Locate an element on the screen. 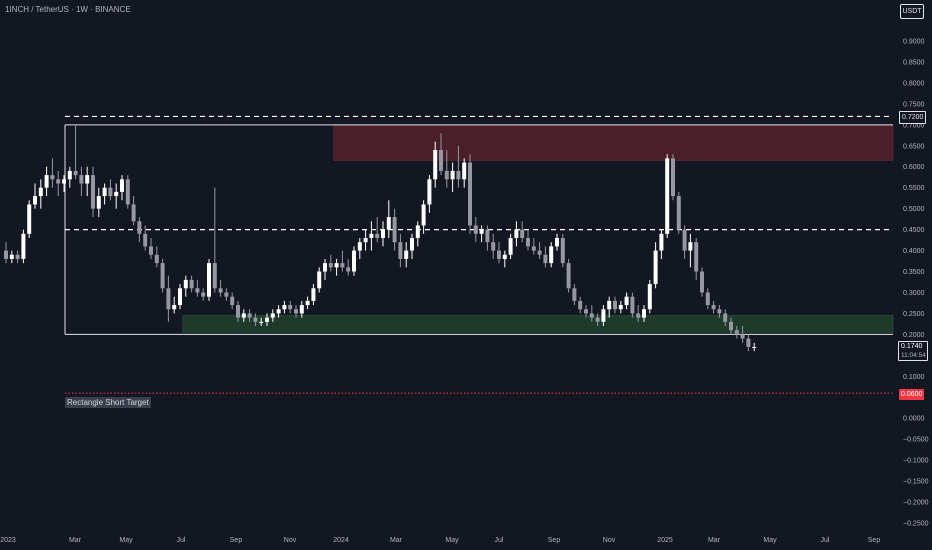  y-tick-label: 0.2500 is located at coordinates (914, 314).